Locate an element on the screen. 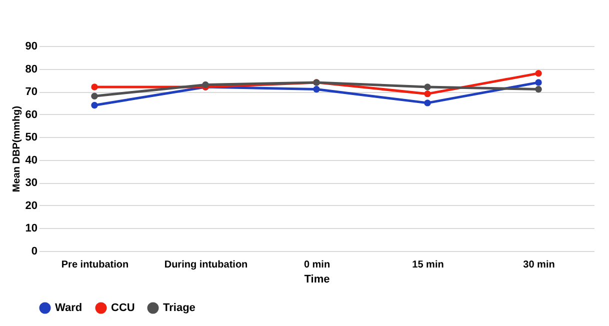 This screenshot has width=609, height=326. y-tick-label: 50 is located at coordinates (31, 138).